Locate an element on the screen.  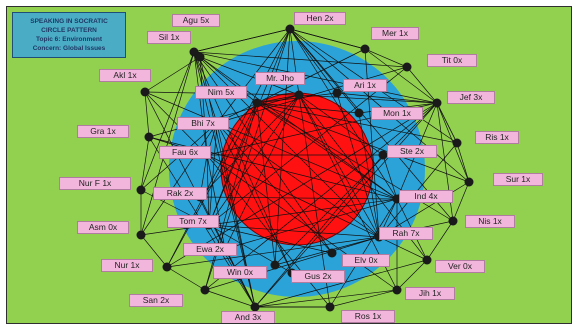
dot-nim is located at coordinates (257, 103).